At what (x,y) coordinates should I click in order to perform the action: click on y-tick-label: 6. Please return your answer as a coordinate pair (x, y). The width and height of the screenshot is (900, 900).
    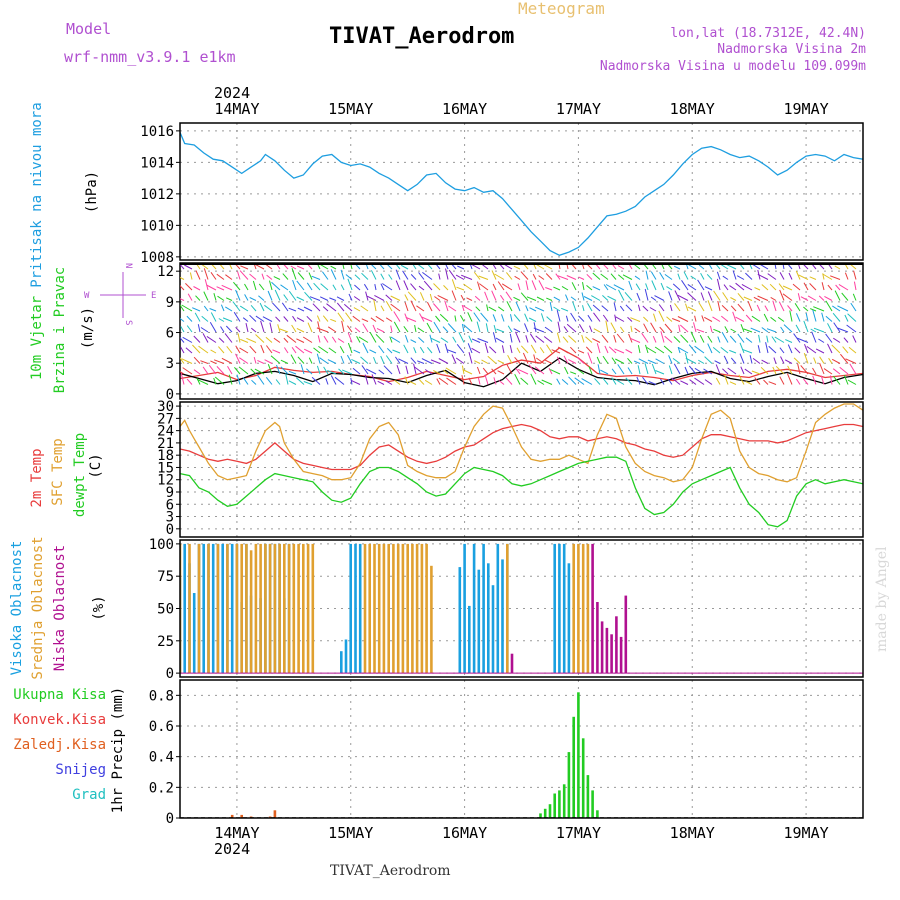
    Looking at the image, I should click on (170, 334).